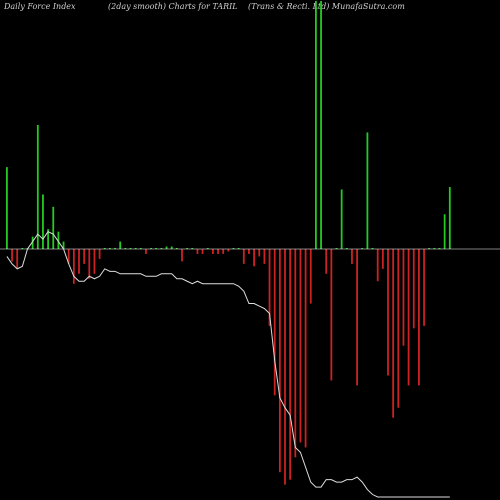 The height and width of the screenshot is (500, 500). I want to click on indicator-title: Daily Force Index, so click(40, 6).